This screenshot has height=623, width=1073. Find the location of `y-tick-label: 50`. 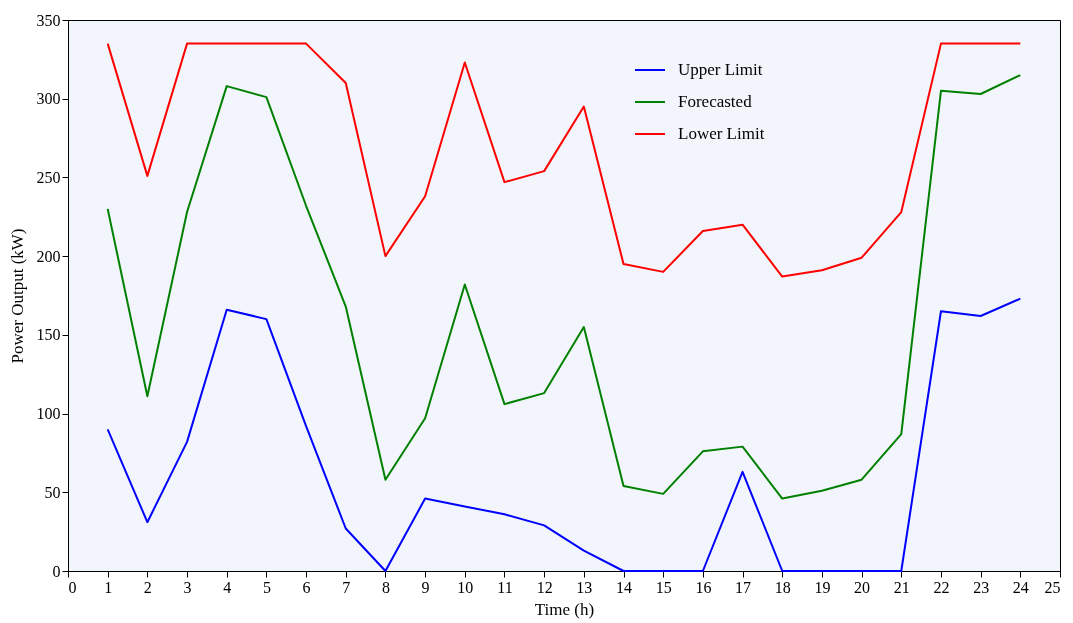

y-tick-label: 50 is located at coordinates (52, 492).